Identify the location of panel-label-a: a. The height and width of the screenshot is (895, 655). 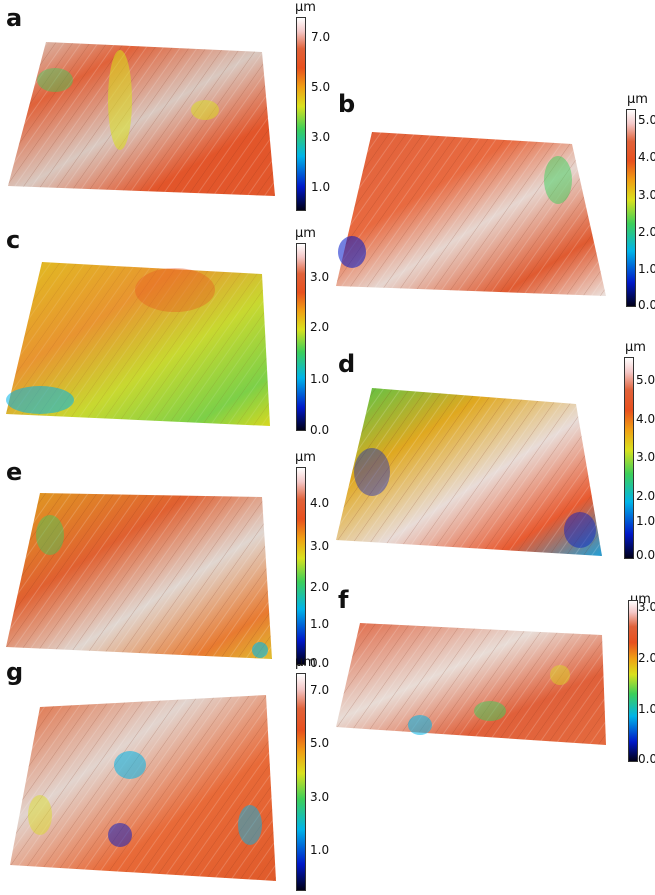
(14, 18).